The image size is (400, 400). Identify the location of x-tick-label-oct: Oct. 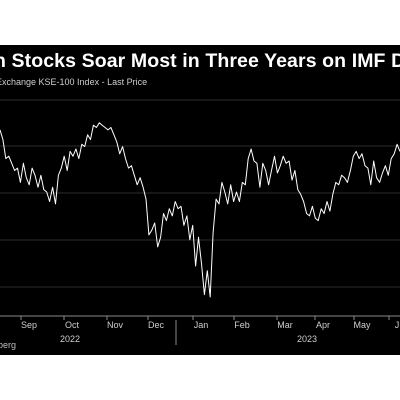
(72, 325).